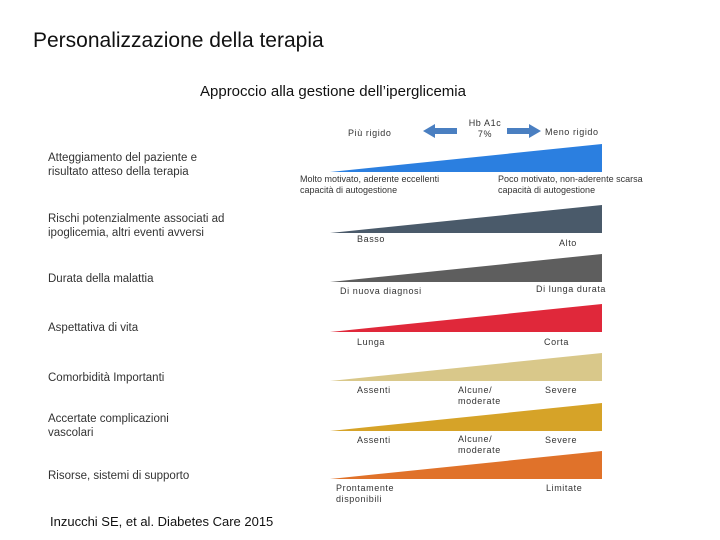 Image resolution: width=720 pixels, height=540 pixels. What do you see at coordinates (561, 440) in the screenshot?
I see `wedge-vascular-complications-right-text: Severe` at bounding box center [561, 440].